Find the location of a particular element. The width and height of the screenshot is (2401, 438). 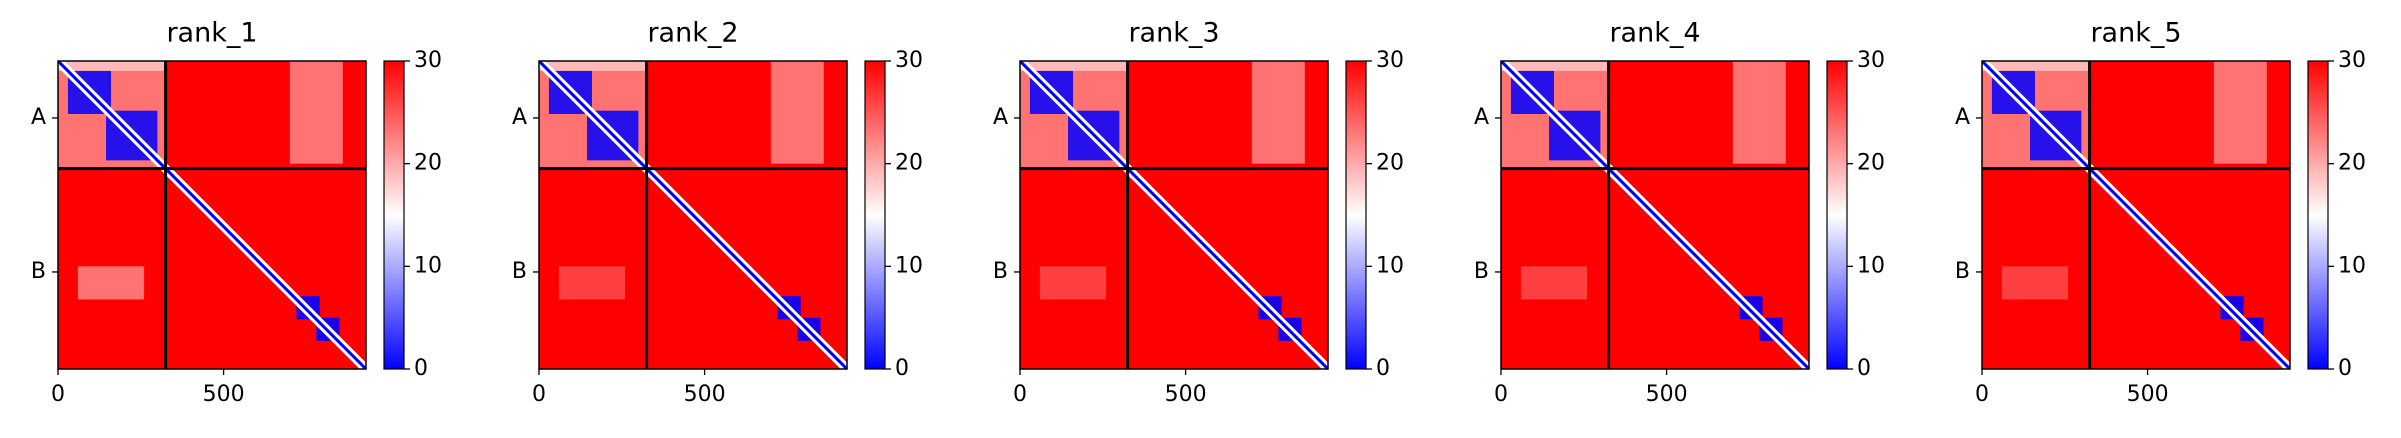

panel-title: rank_2 is located at coordinates (692, 33).